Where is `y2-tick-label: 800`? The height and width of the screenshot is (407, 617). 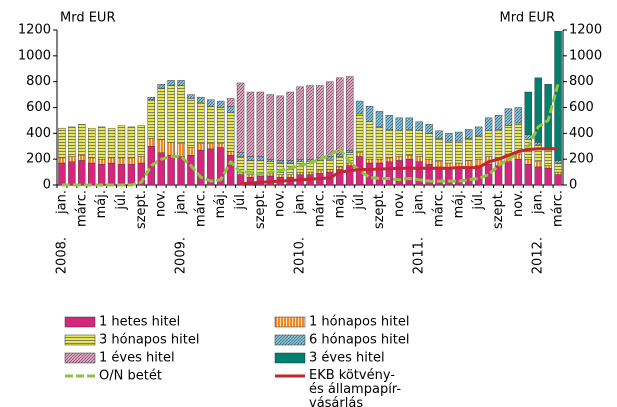 y2-tick-label: 800 is located at coordinates (581, 81).